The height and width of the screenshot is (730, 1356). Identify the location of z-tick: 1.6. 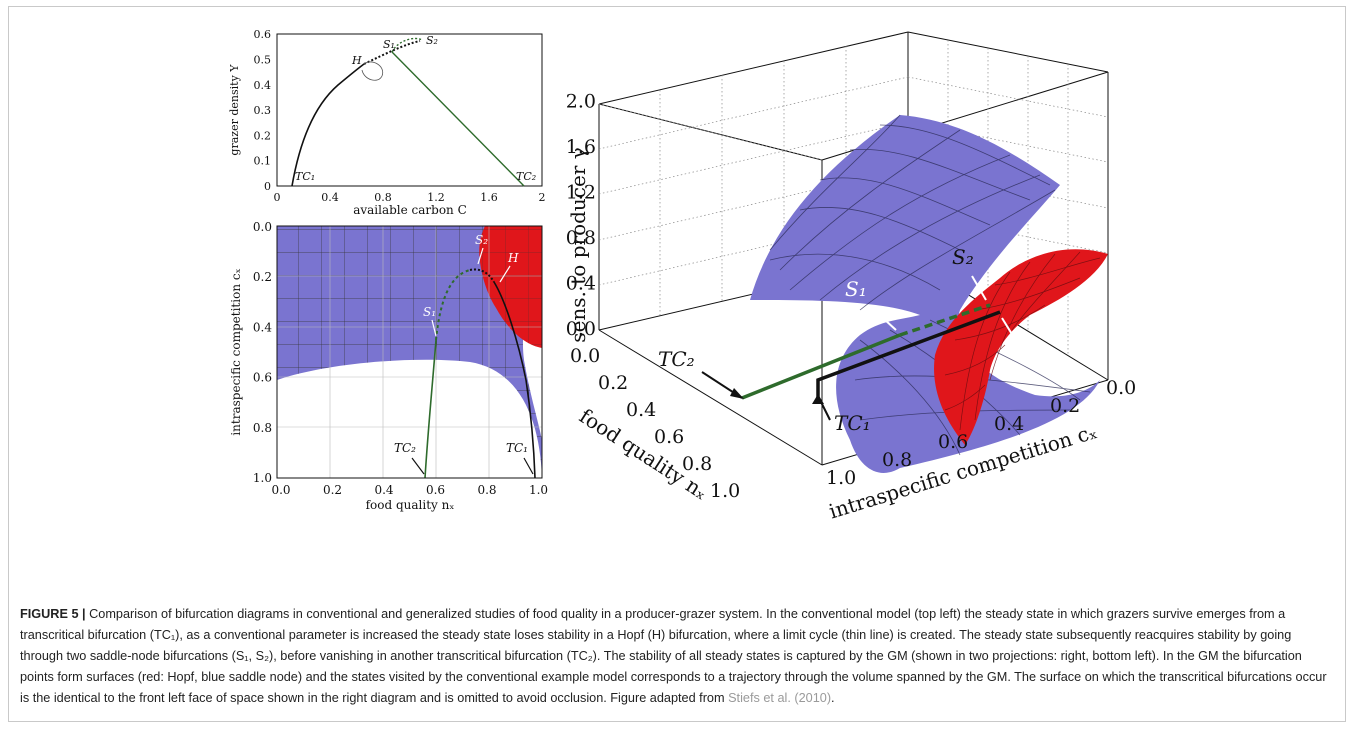
(581, 147).